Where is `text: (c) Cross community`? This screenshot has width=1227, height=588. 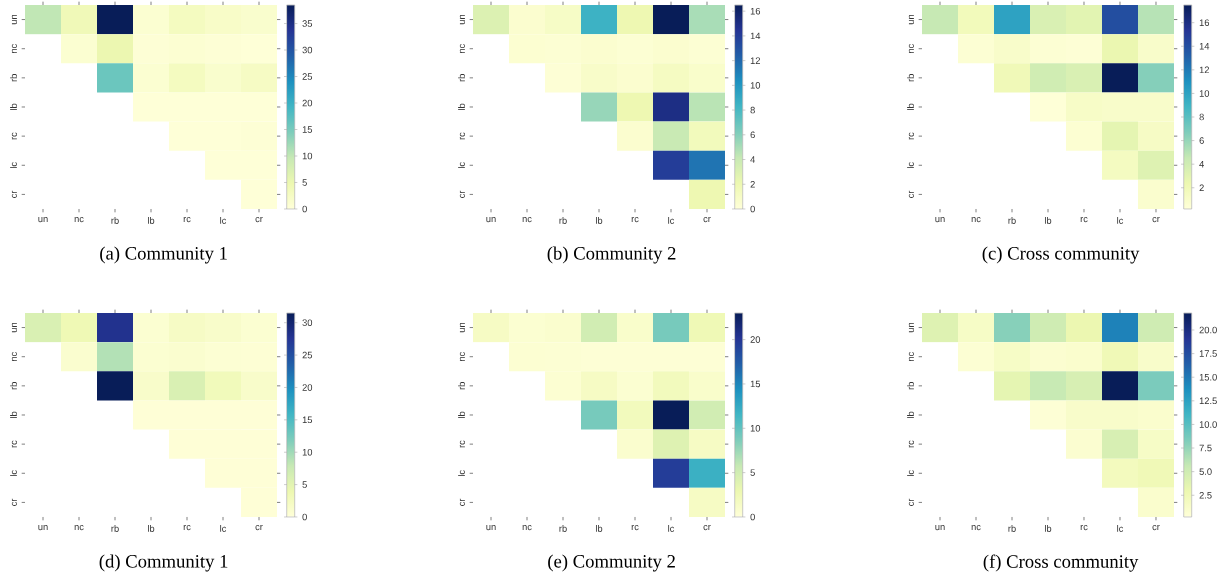
text: (c) Cross community is located at coordinates (1061, 255).